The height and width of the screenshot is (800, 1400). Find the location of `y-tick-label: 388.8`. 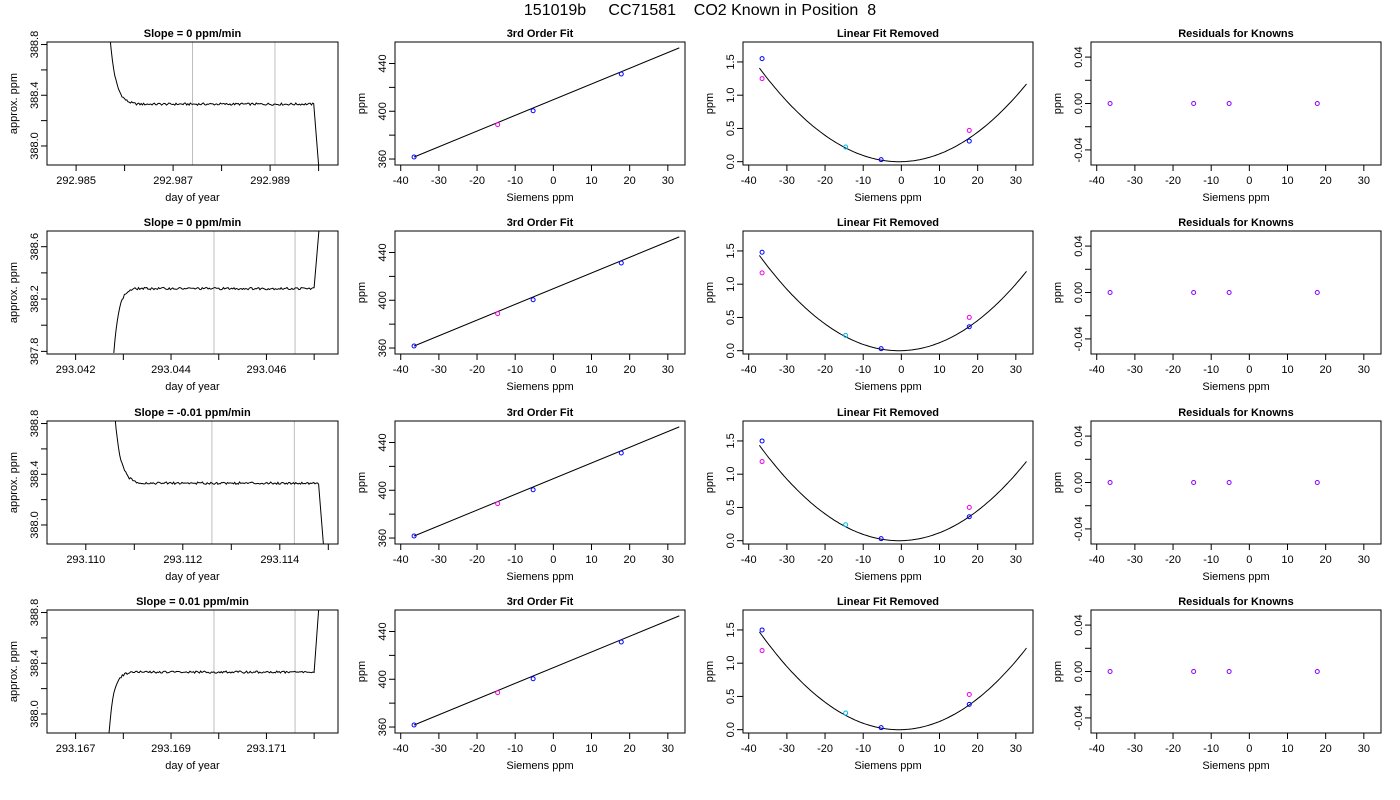

y-tick-label: 388.8 is located at coordinates (35, 424).